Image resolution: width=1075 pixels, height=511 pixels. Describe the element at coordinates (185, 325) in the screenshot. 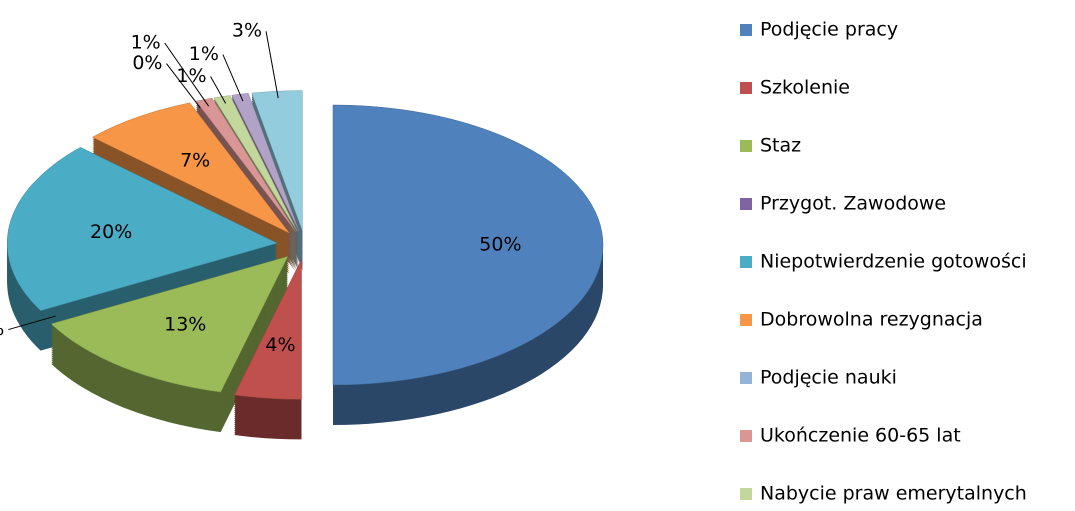

I see `data-label: 13%` at that location.